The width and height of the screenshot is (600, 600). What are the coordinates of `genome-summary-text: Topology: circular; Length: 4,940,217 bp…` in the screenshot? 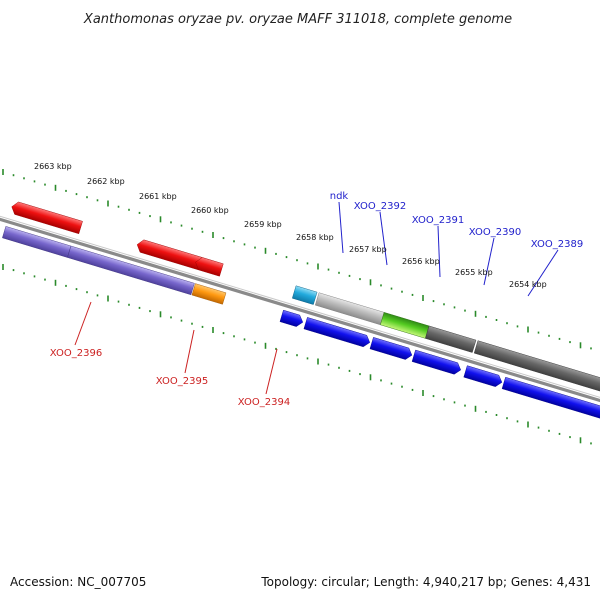 It's located at (425, 582).